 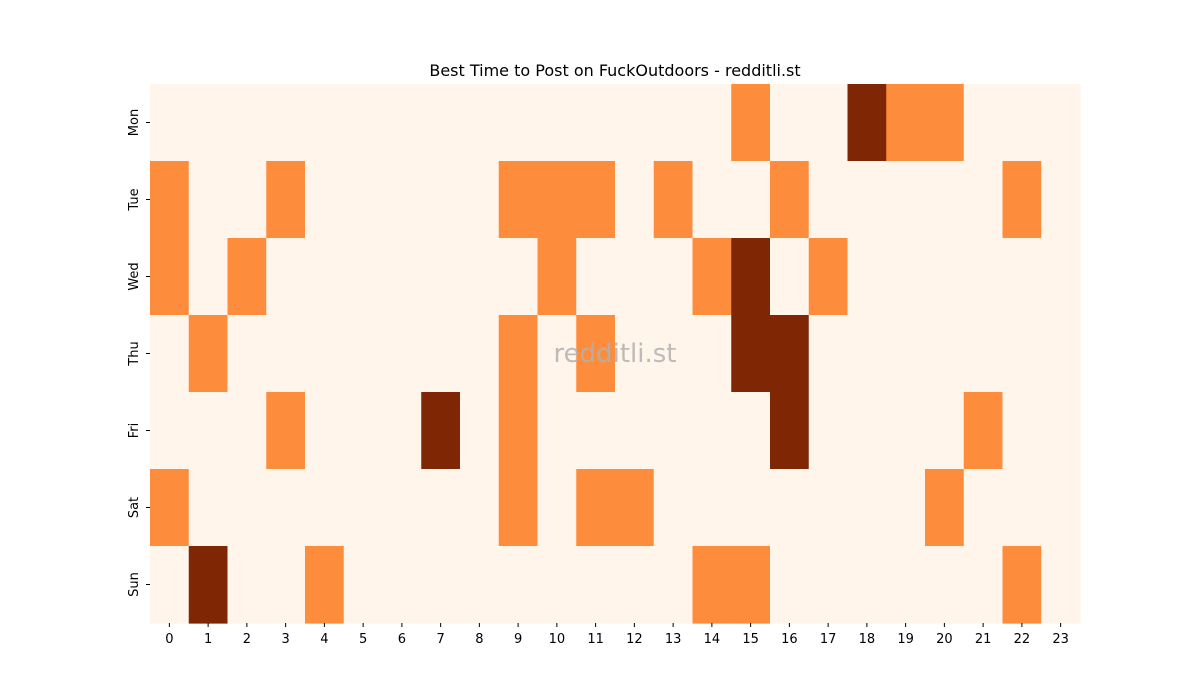 I want to click on x-tick-label: 8, so click(x=479, y=639).